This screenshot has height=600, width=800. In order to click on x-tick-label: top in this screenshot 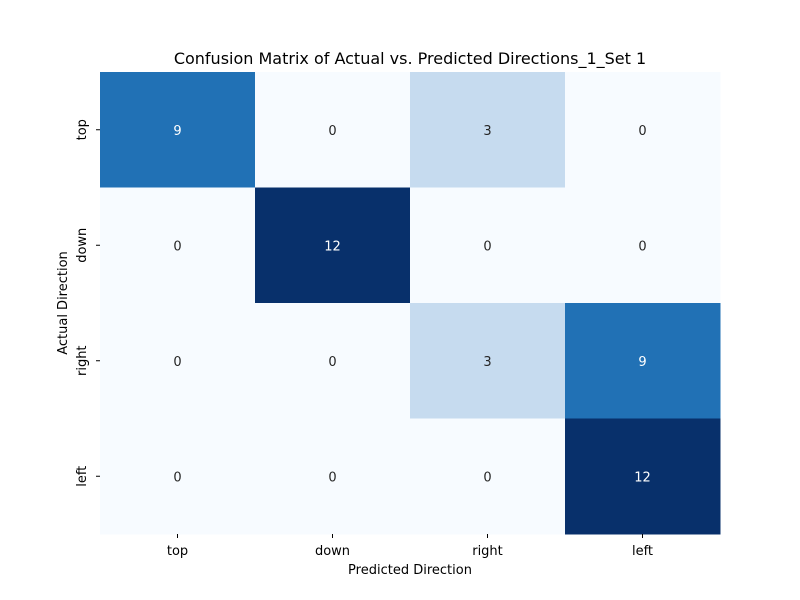, I will do `click(177, 551)`.